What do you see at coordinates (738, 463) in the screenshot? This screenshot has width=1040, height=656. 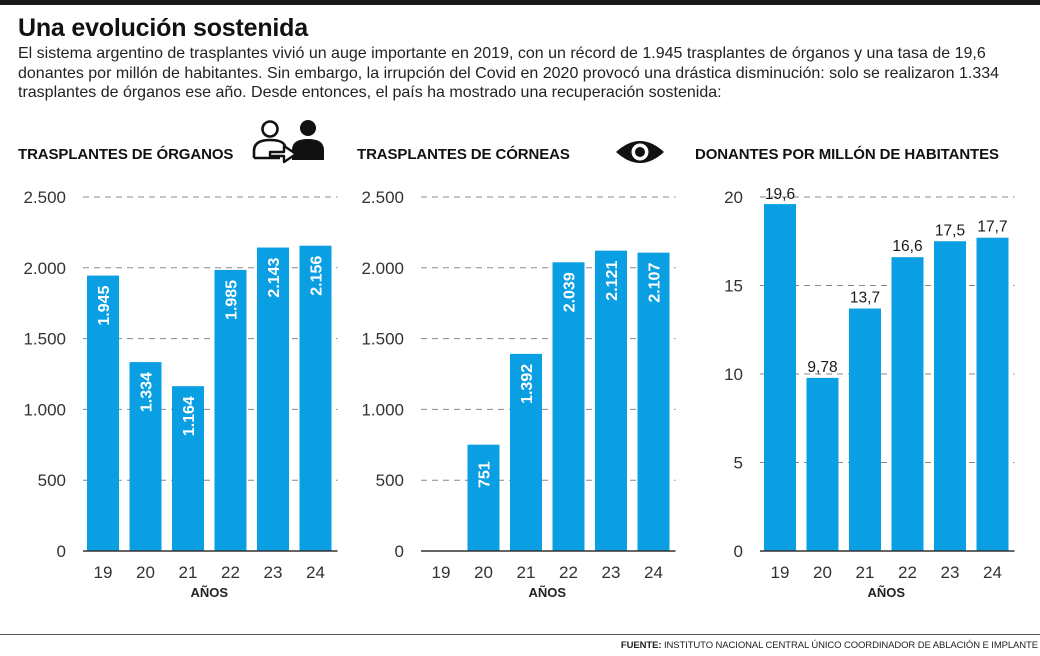 I see `y-tick-label: 5` at bounding box center [738, 463].